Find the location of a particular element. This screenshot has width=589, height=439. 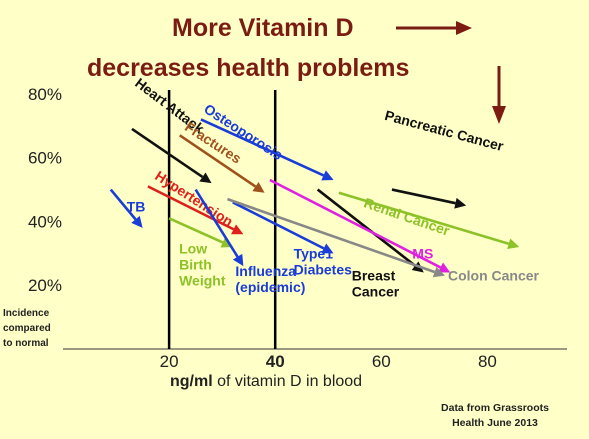

series-label-line: Pancreatic Cancer is located at coordinates (444, 130).